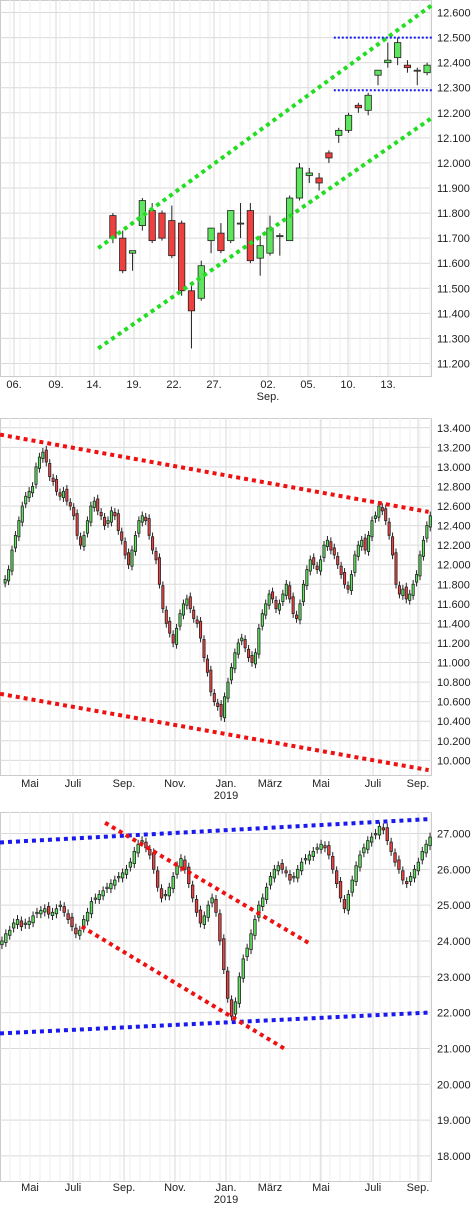 The width and height of the screenshot is (475, 1206). I want to click on y-tick-label: 10.800, so click(454, 683).